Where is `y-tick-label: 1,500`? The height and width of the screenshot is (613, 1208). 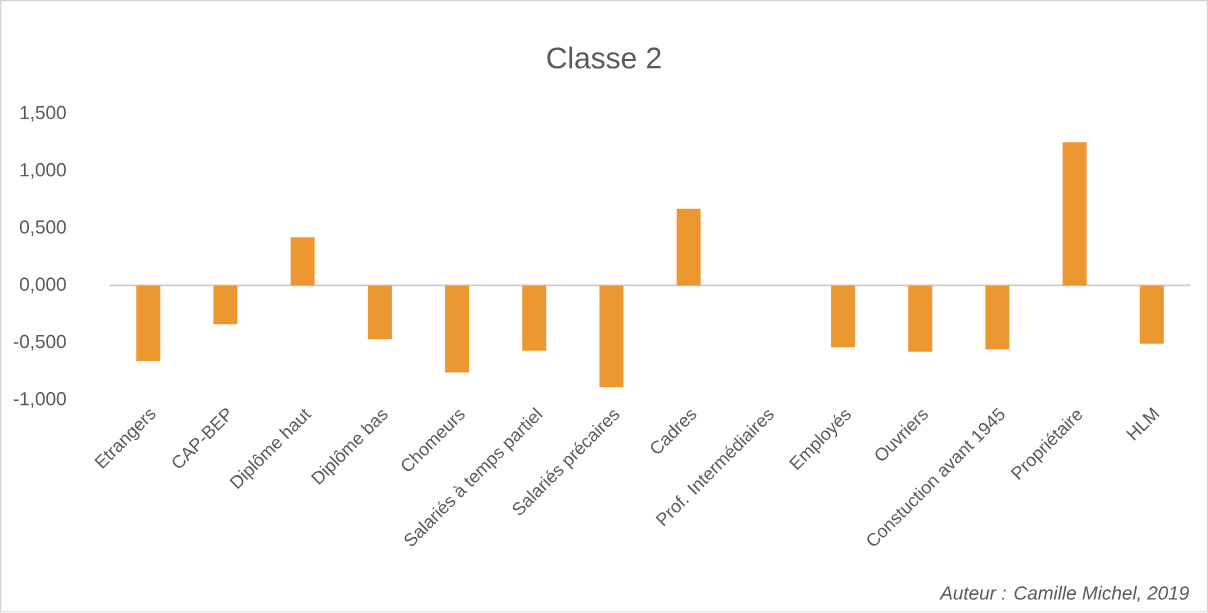 y-tick-label: 1,500 is located at coordinates (43, 114).